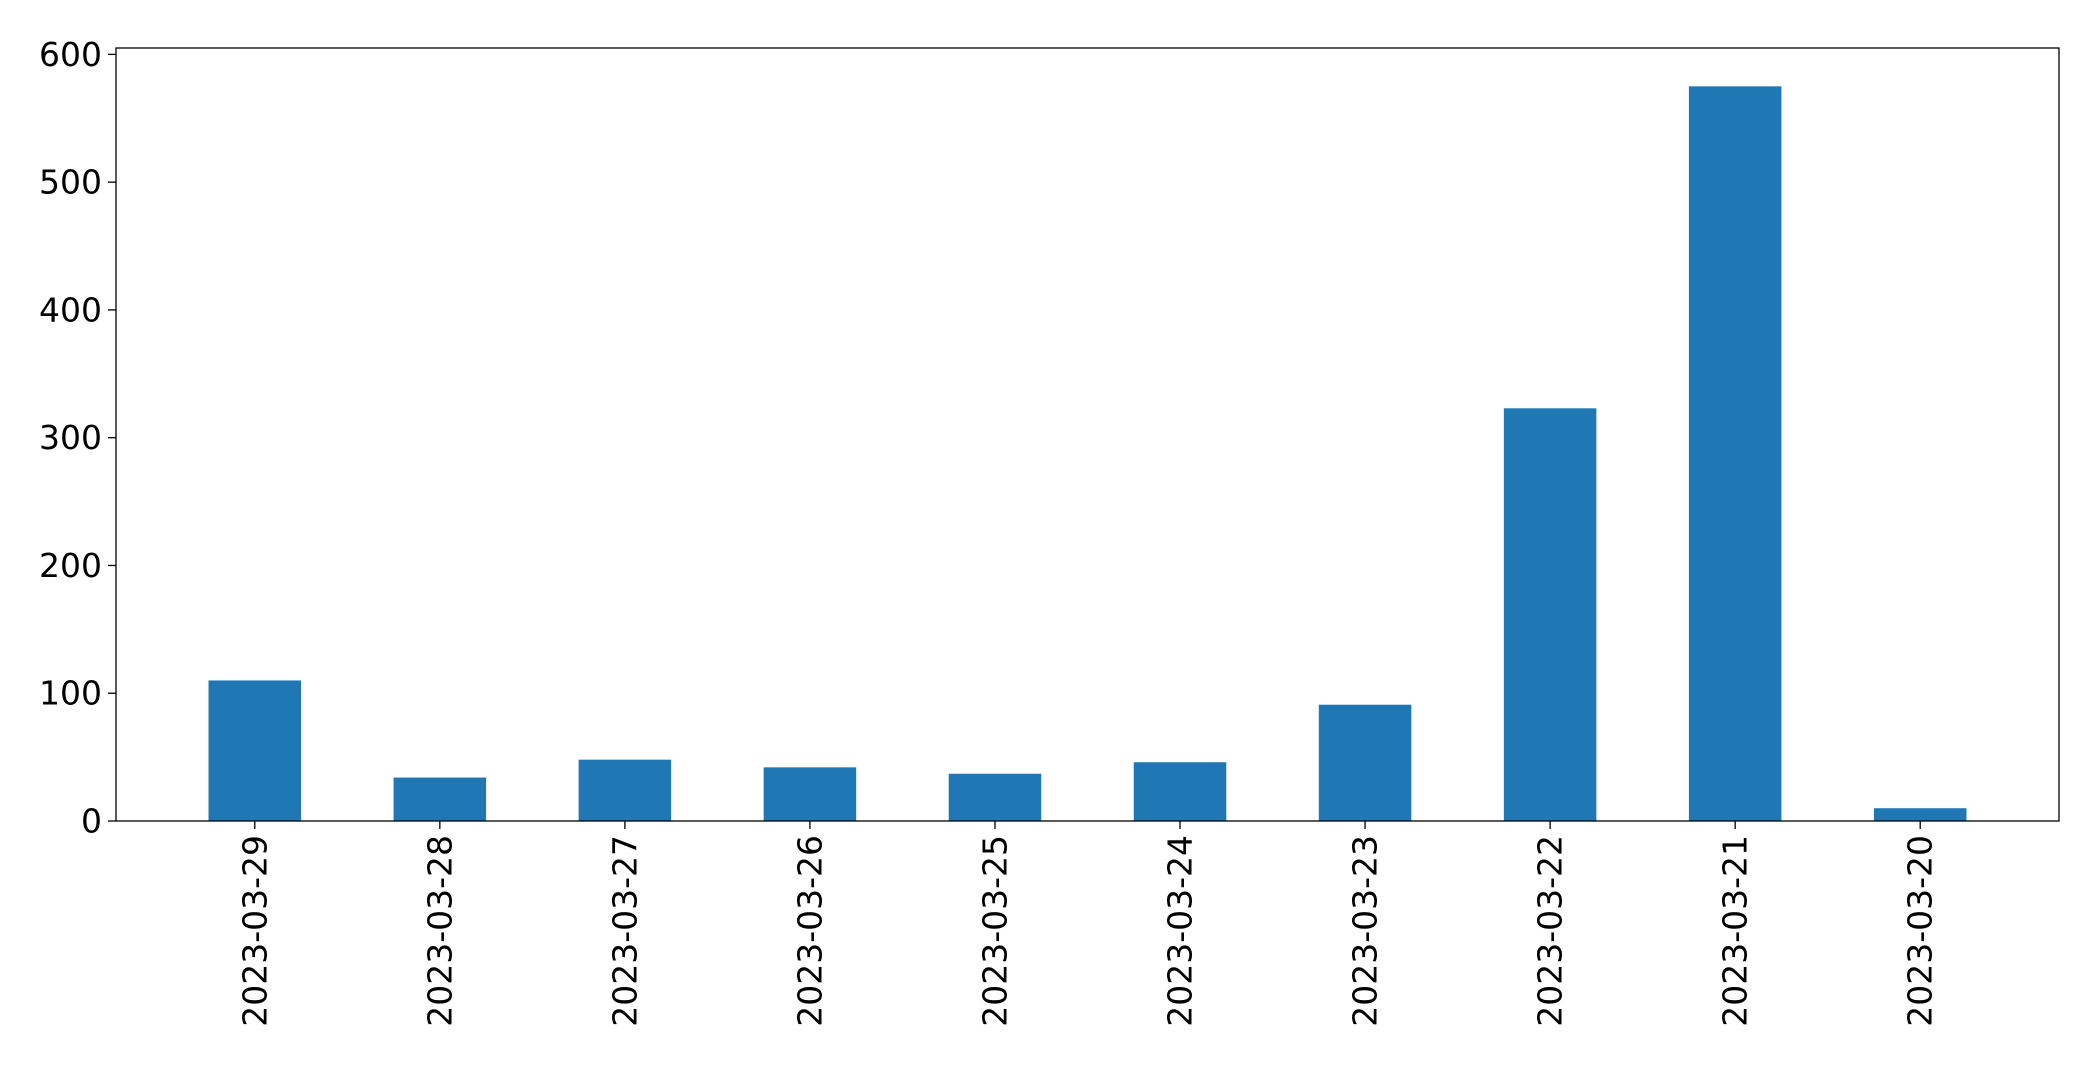  I want to click on y-axis: 0 100 200 300 400 500 600, so click(77, 438).